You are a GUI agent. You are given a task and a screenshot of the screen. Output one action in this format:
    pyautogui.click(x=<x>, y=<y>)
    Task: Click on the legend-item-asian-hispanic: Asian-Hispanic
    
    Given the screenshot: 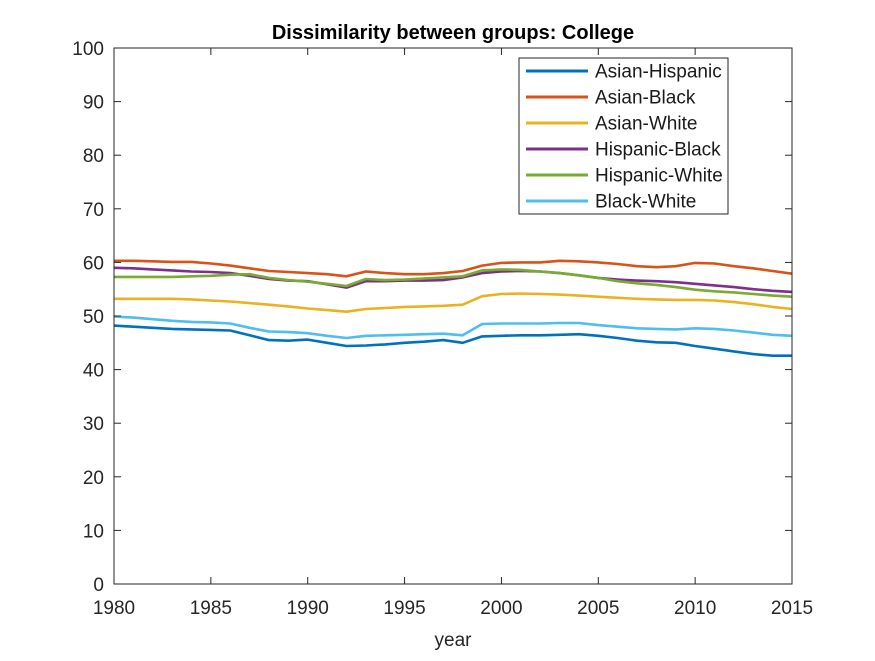 What is the action you would take?
    pyautogui.click(x=624, y=72)
    